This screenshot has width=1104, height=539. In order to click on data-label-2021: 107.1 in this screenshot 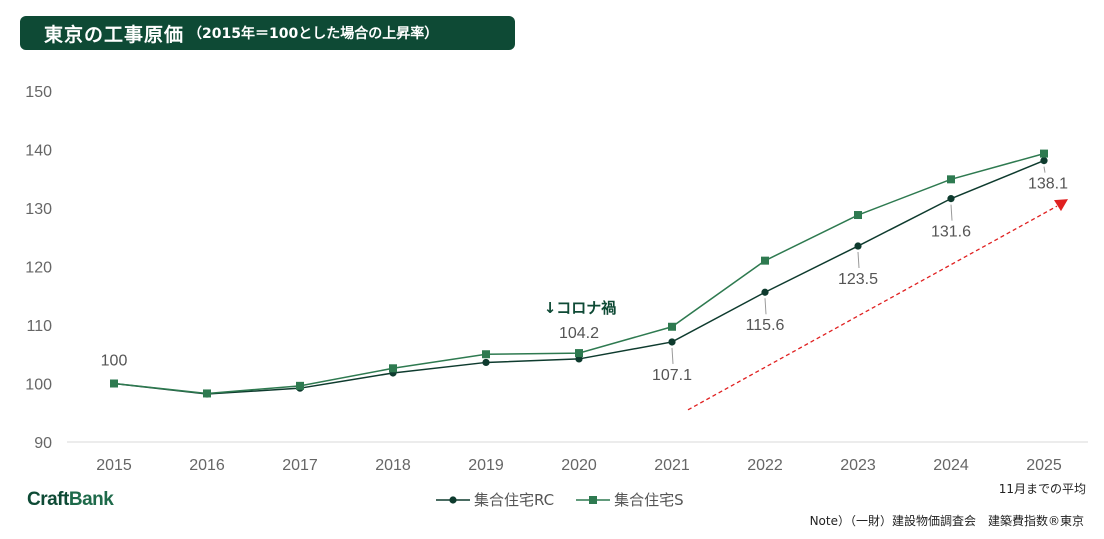, I will do `click(672, 375)`.